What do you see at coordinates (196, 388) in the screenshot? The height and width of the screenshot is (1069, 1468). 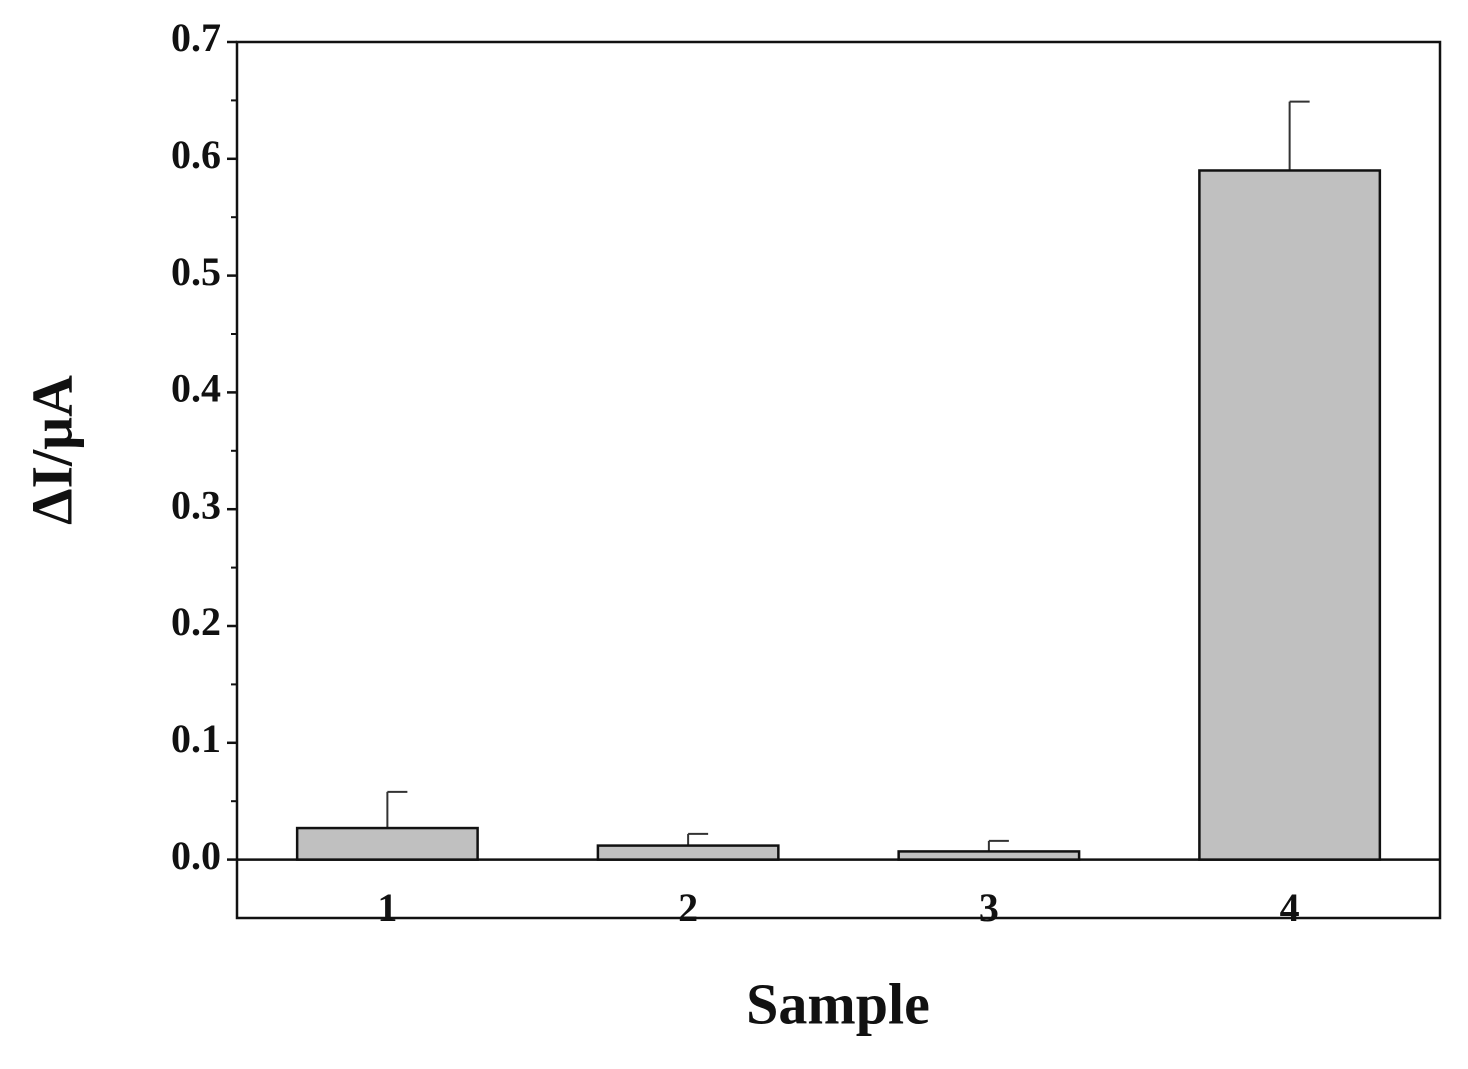 I see `y-tick-label: 0.4` at bounding box center [196, 388].